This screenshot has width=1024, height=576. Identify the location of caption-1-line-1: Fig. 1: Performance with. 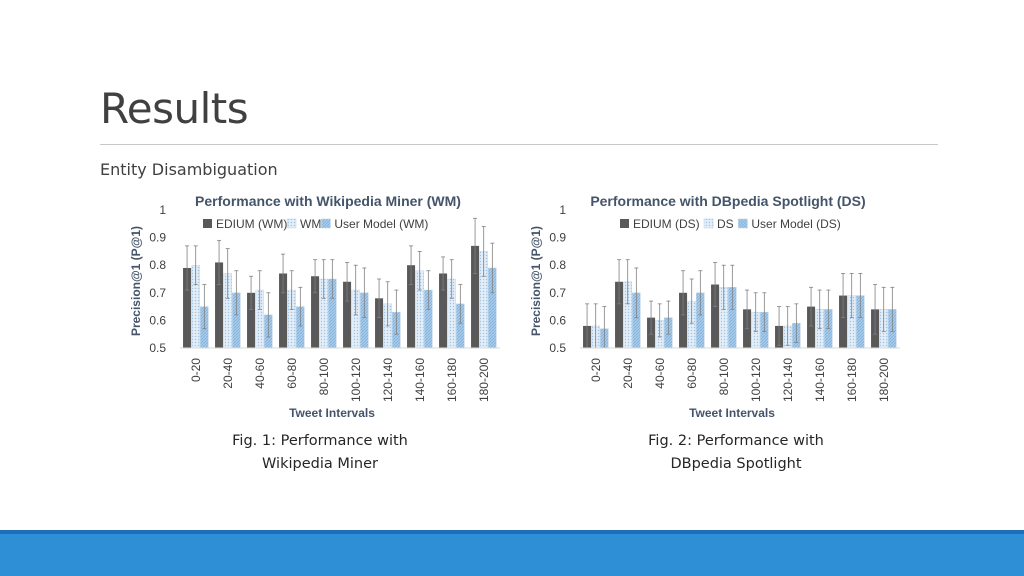
(320, 441).